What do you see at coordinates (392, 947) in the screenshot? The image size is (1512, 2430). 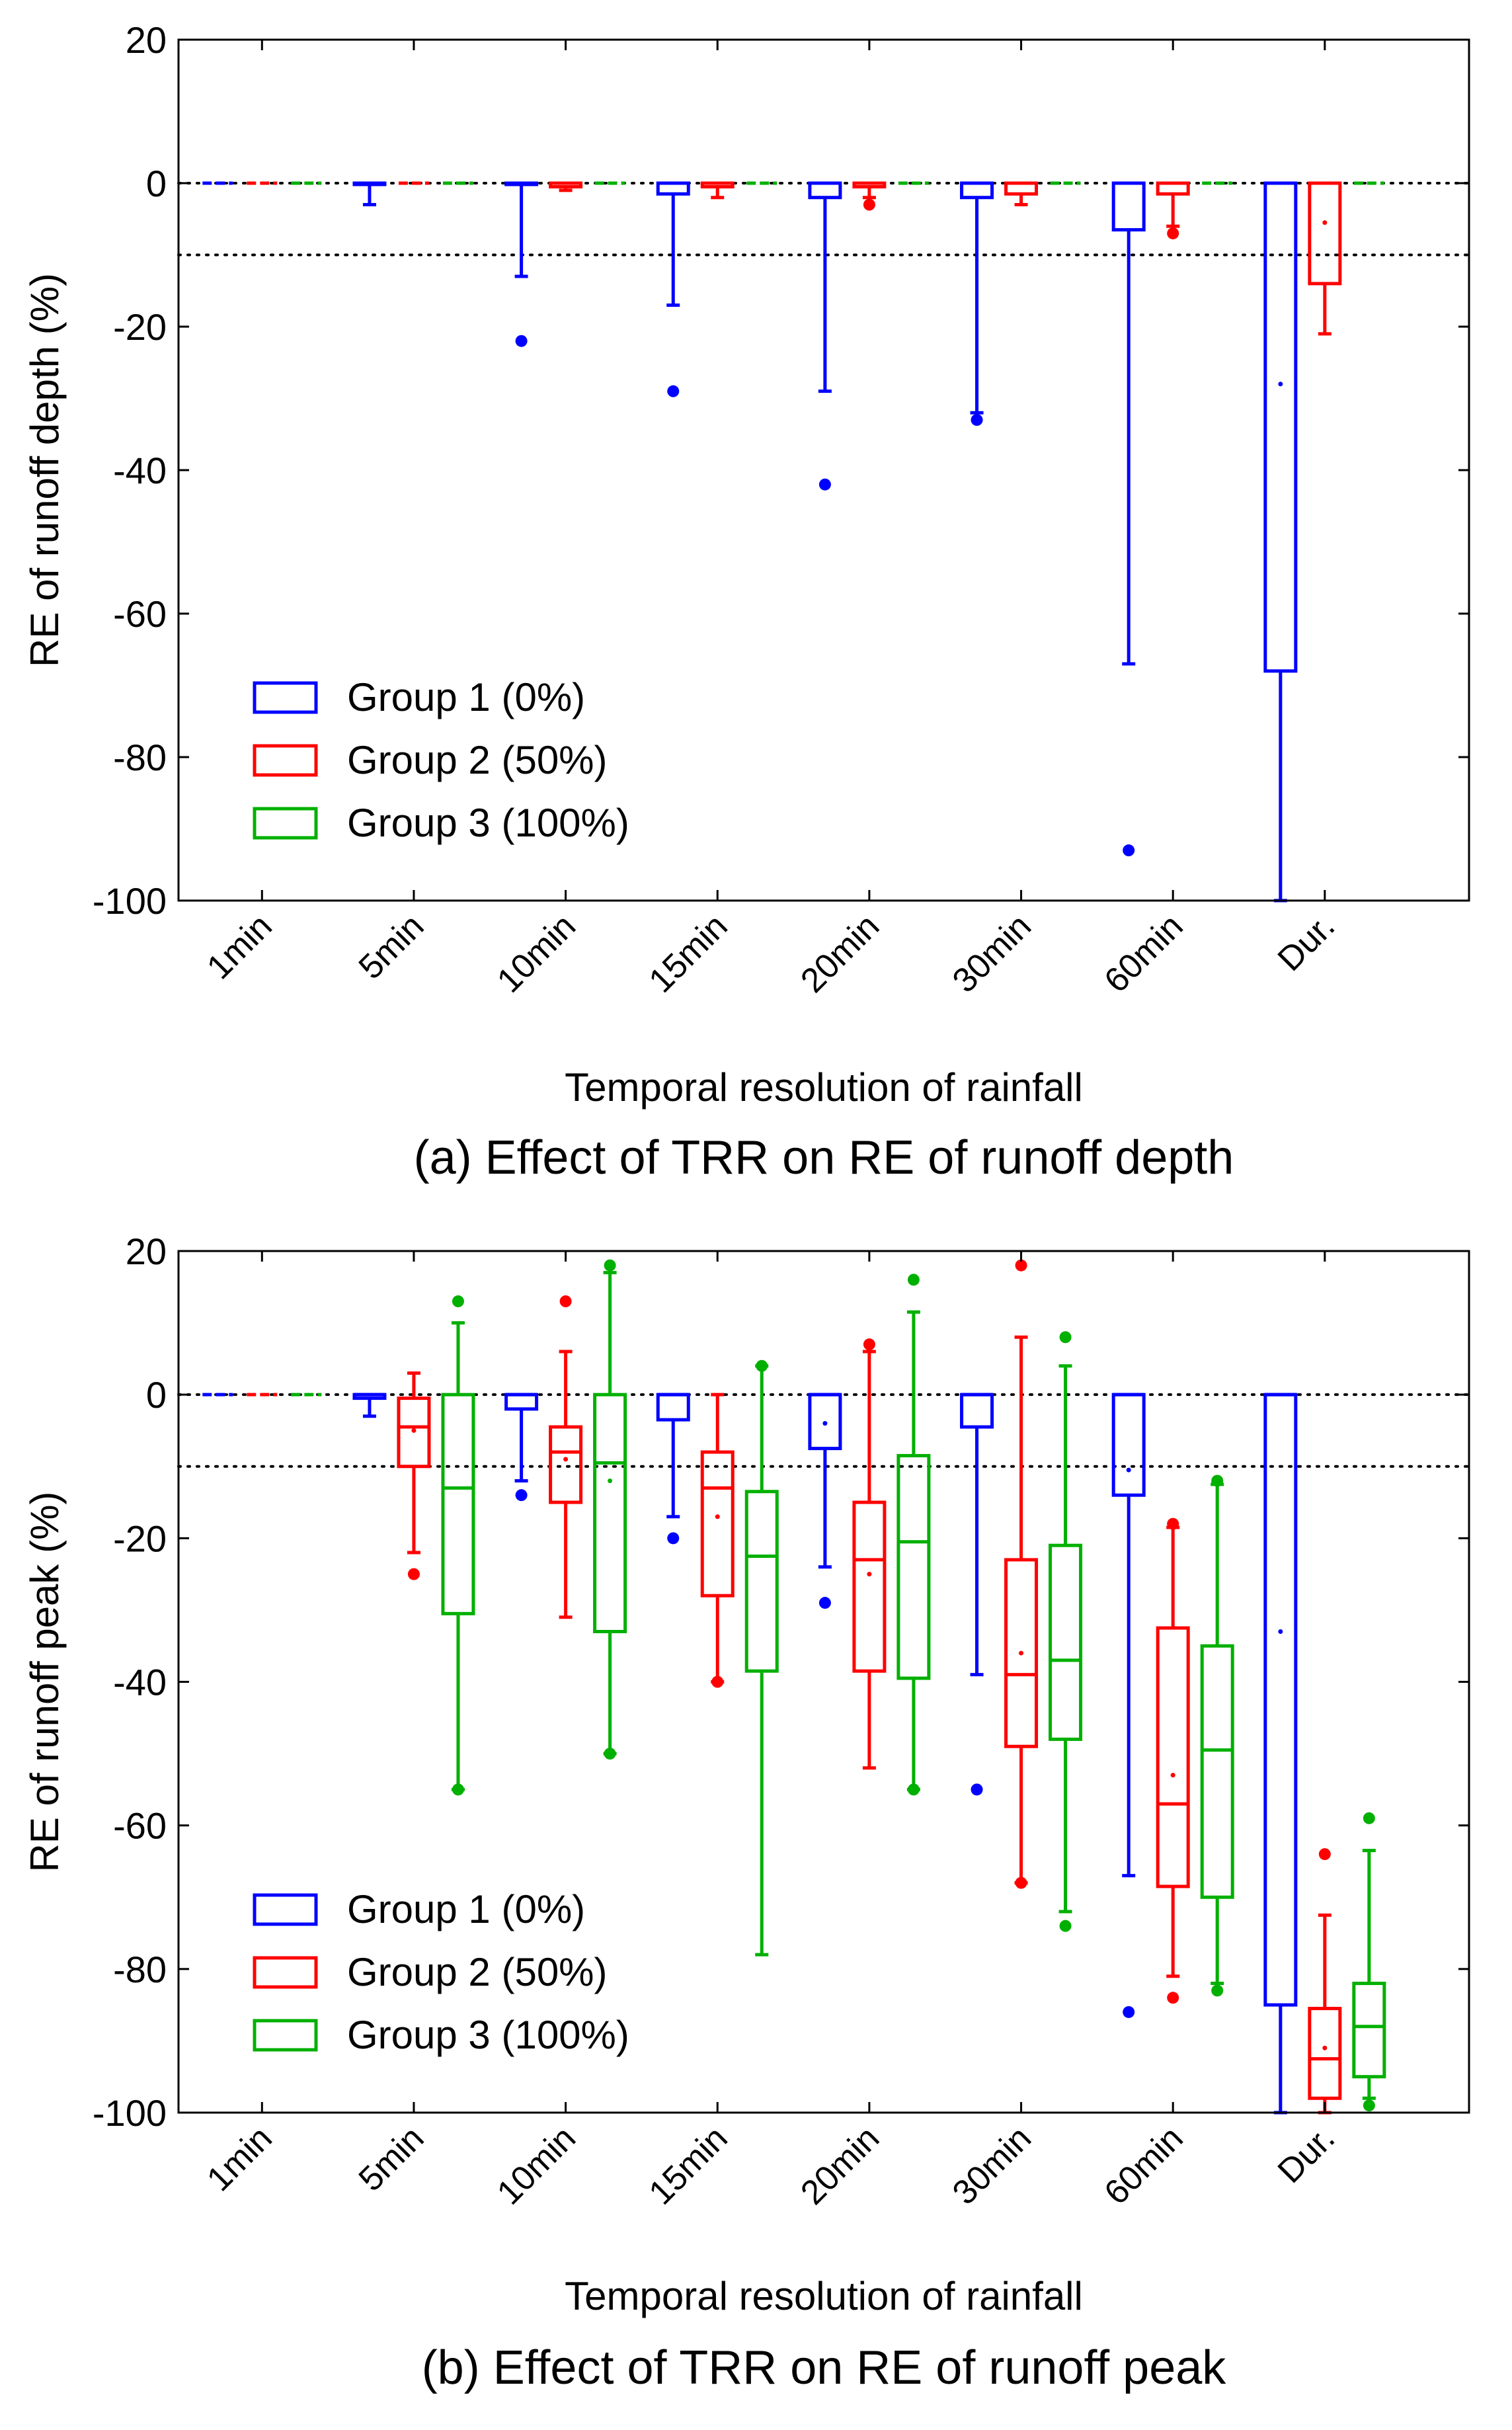 I see `x-tick-label: 5min` at bounding box center [392, 947].